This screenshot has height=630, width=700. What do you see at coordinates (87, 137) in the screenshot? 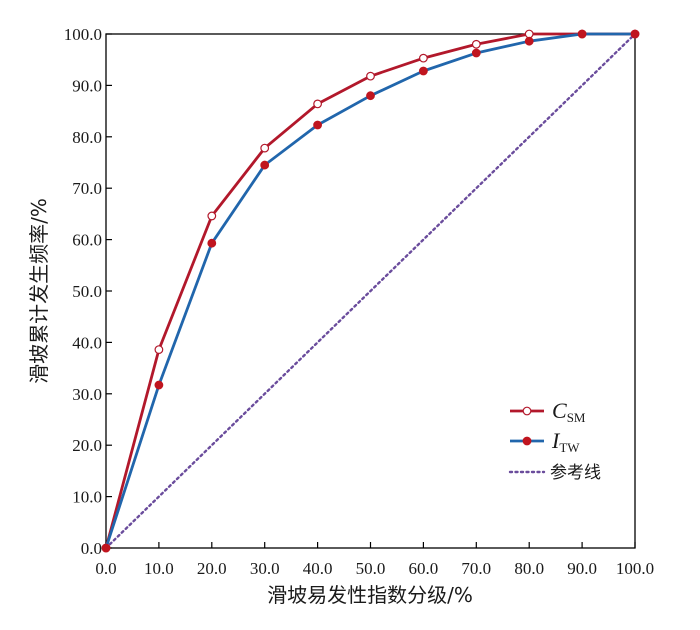
I see `y-tick-label: 80.0` at bounding box center [87, 137].